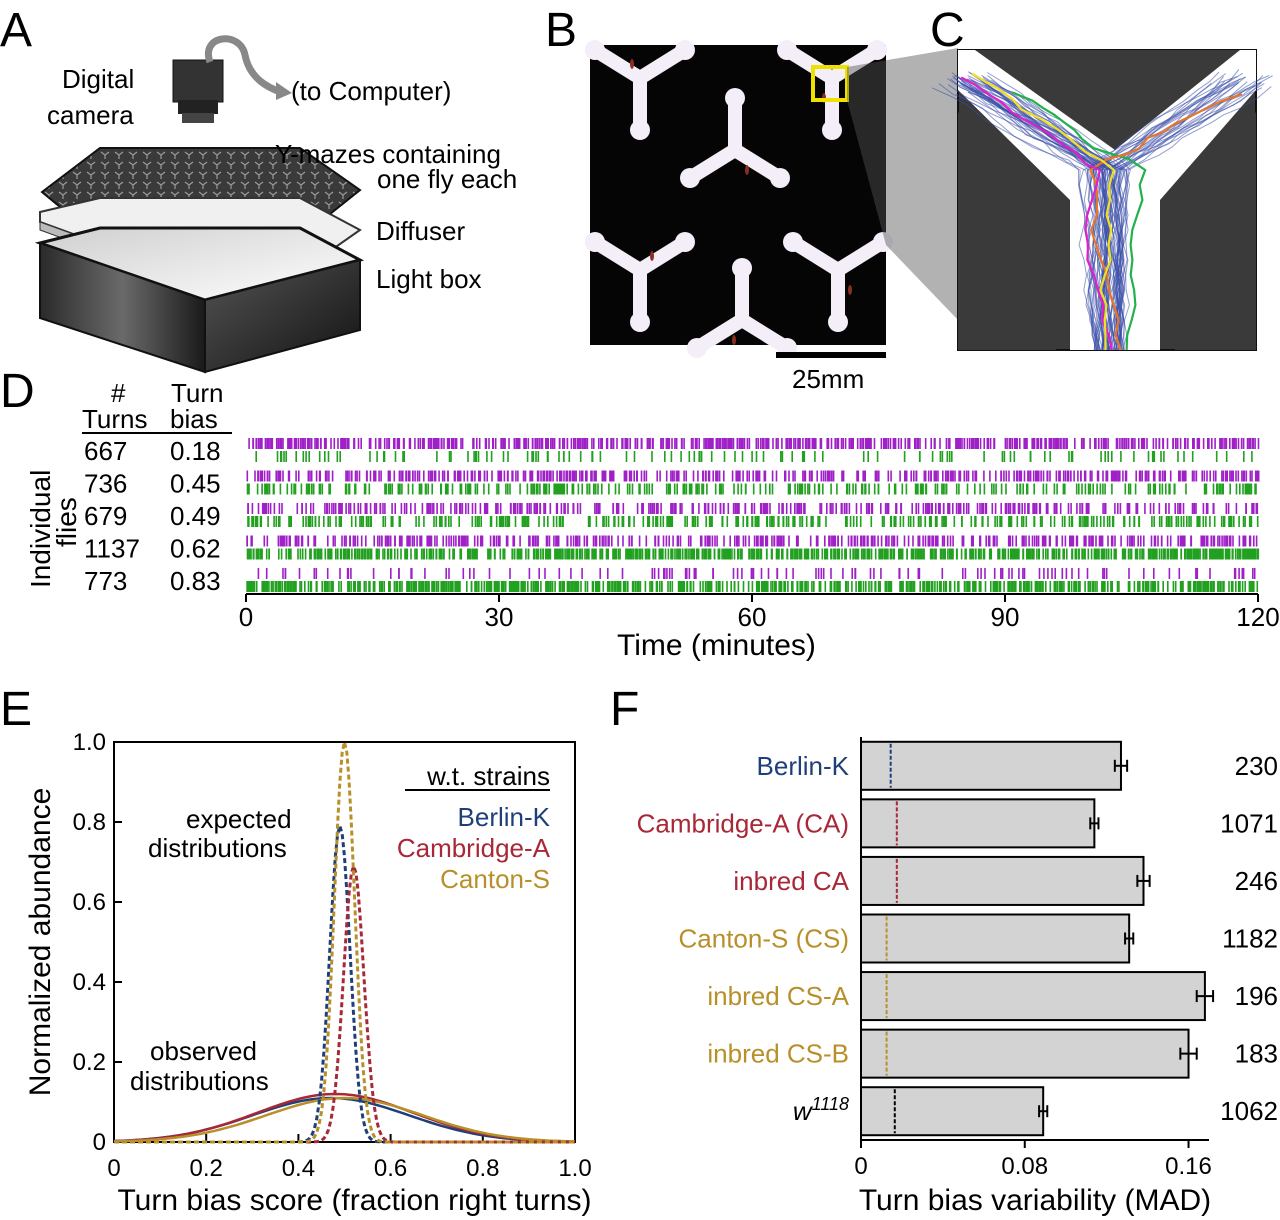  Describe the element at coordinates (1249, 823) in the screenshot. I see `sample-size: 1071` at that location.